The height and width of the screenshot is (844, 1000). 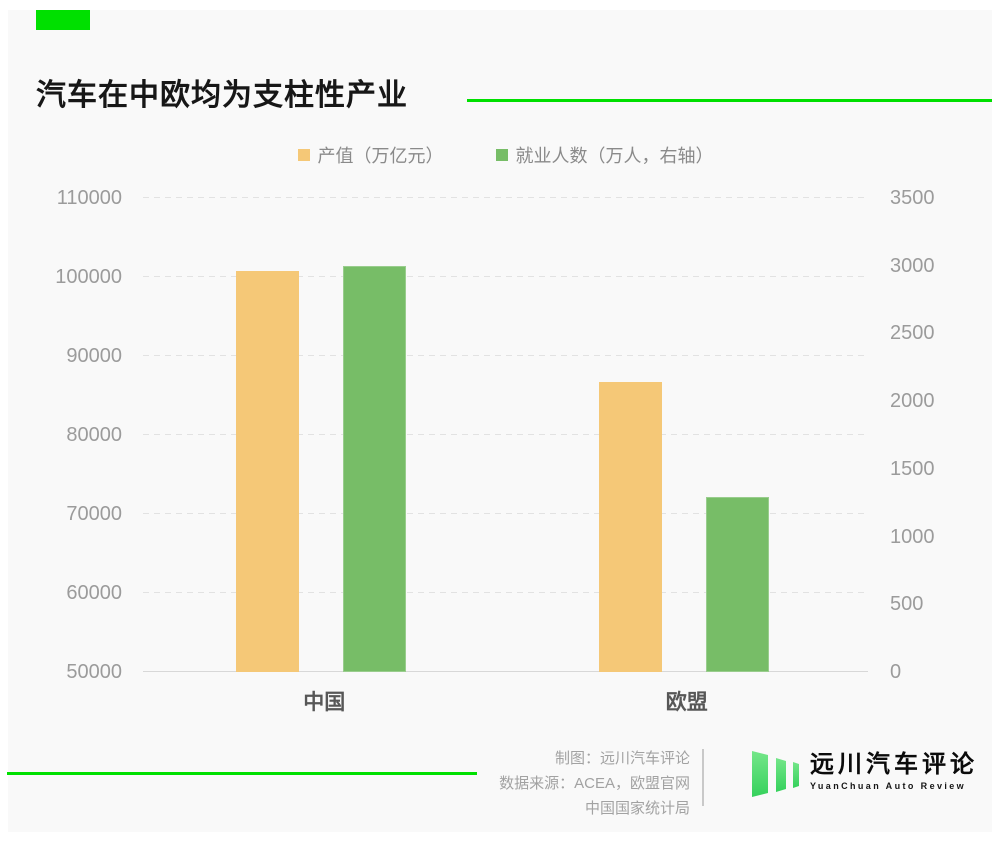 I want to click on brand-logo-text: 远川汽车评论 YuanChuan Auto Review, so click(x=894, y=771).